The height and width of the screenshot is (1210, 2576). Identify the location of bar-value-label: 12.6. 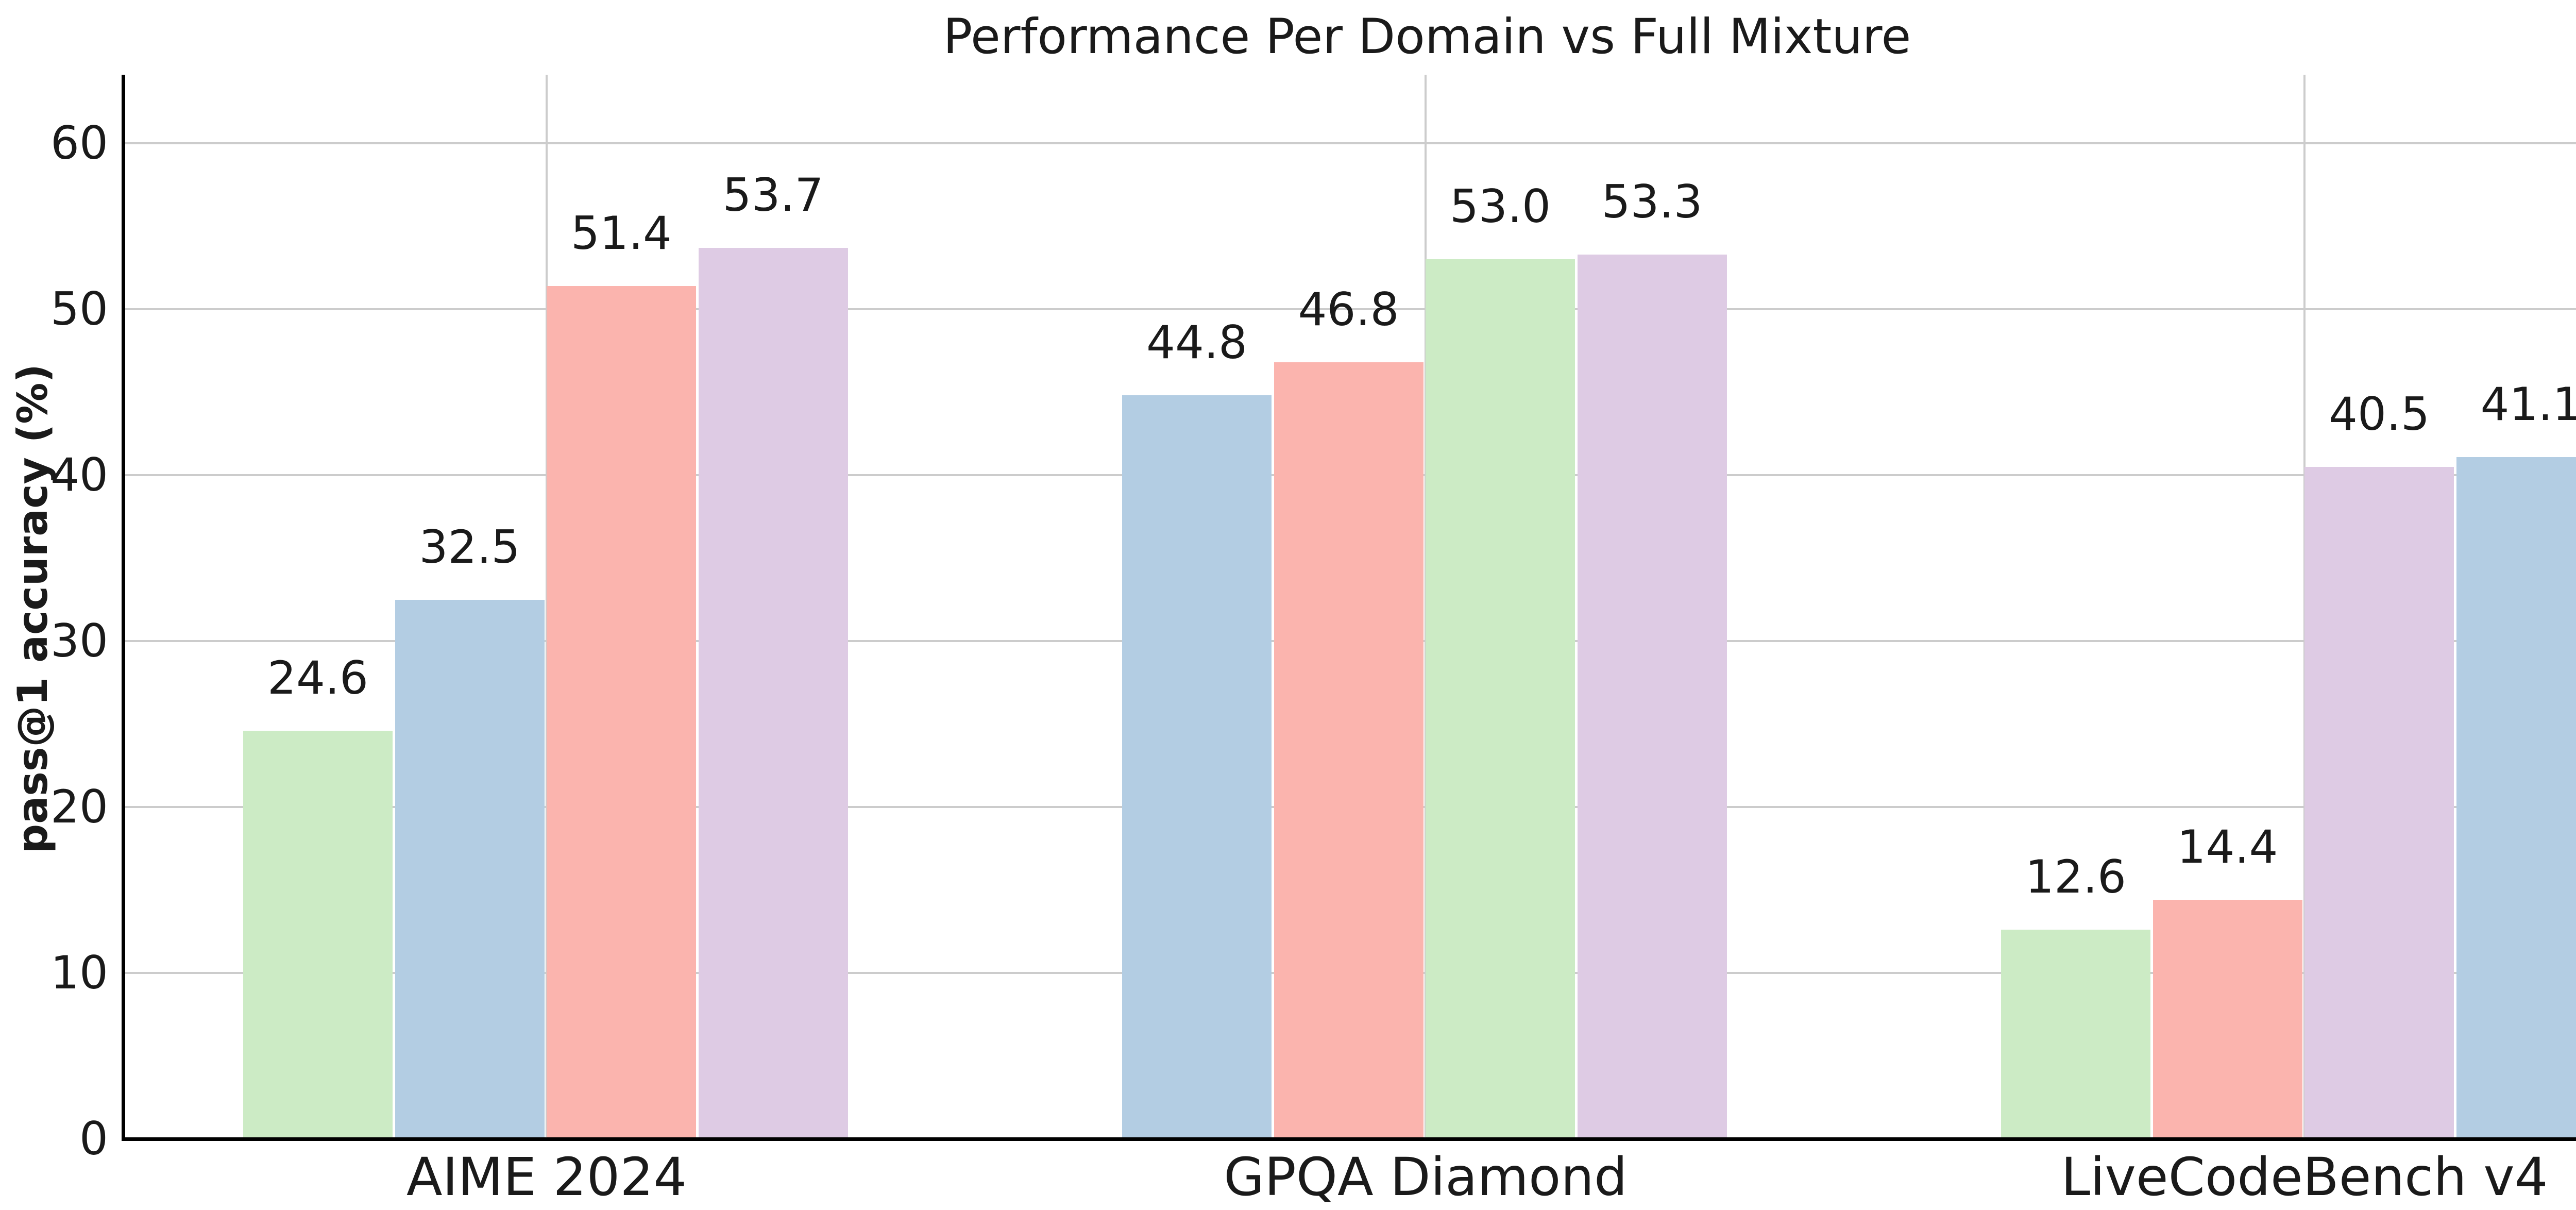
(2075, 877).